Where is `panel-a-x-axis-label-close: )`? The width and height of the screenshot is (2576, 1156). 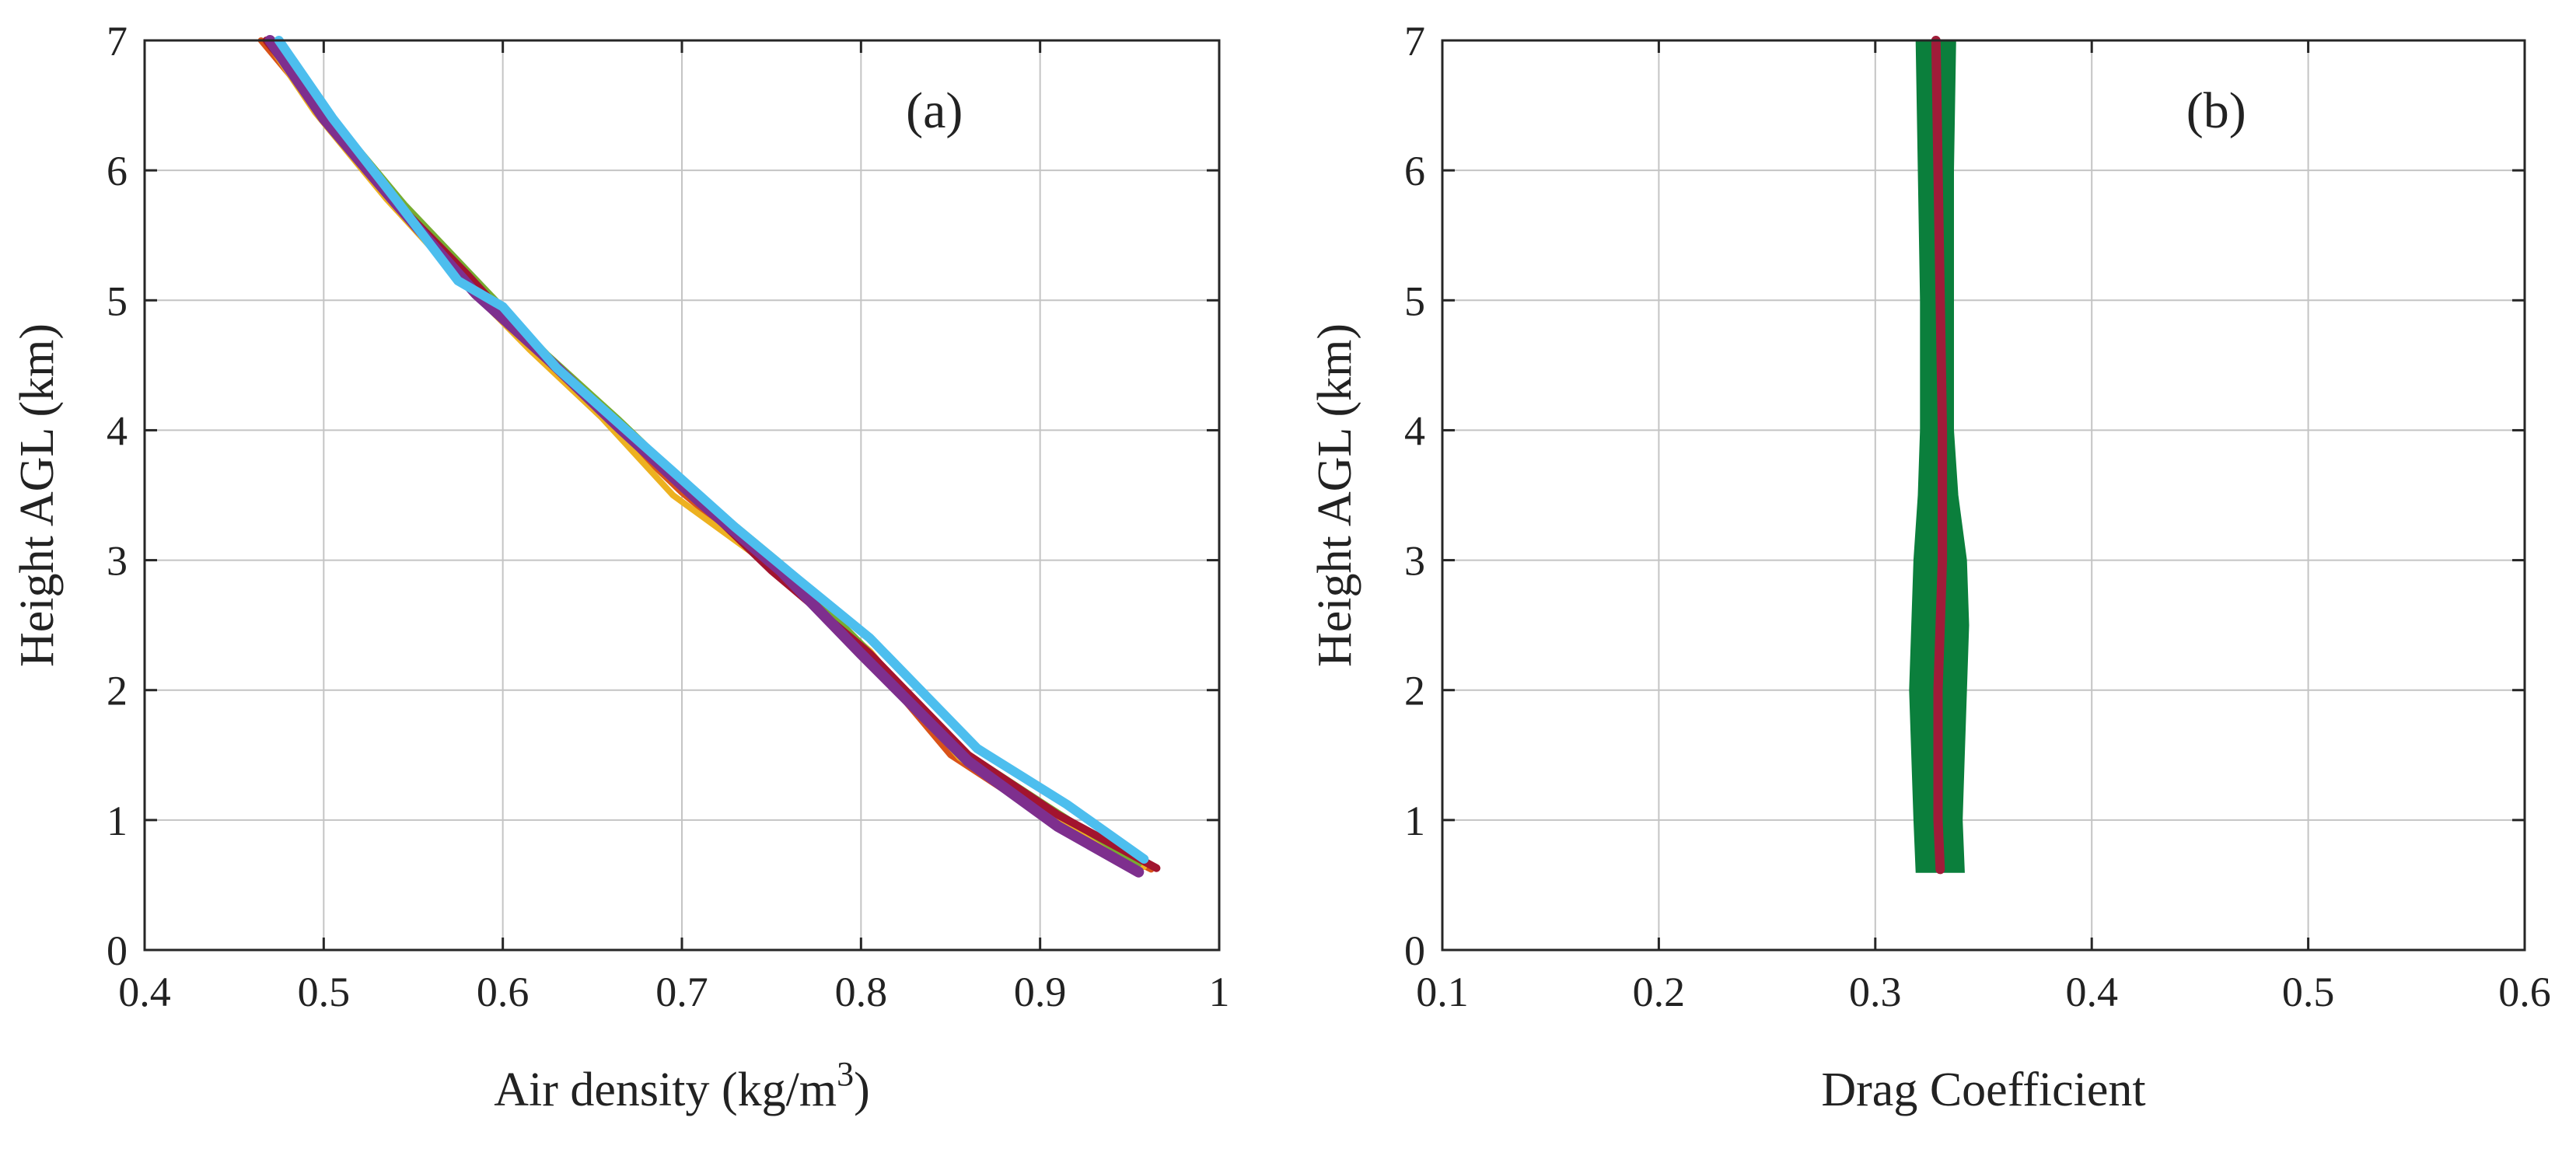
panel-a-x-axis-label-close: ) is located at coordinates (862, 1089).